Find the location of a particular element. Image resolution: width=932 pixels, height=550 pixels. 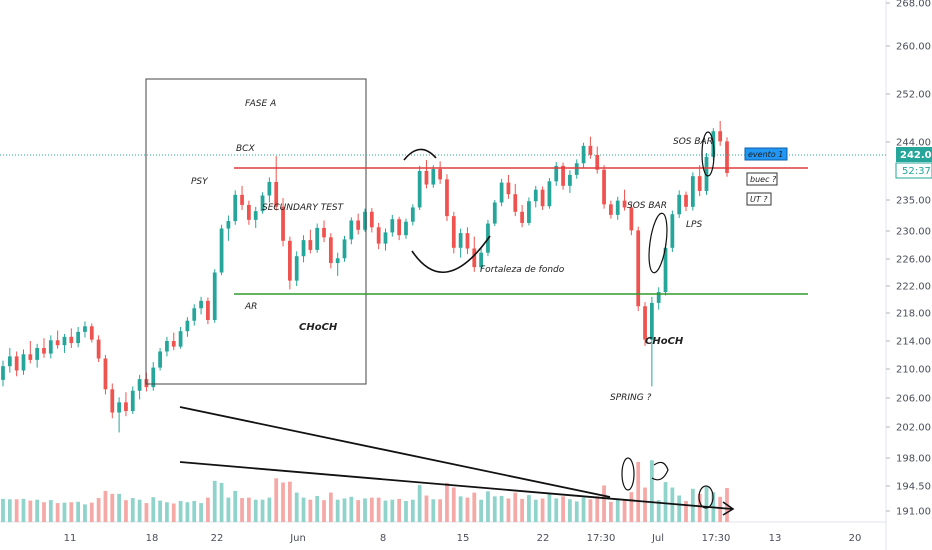

label-secundary-test: SECUNDARY TEST is located at coordinates (303, 208).